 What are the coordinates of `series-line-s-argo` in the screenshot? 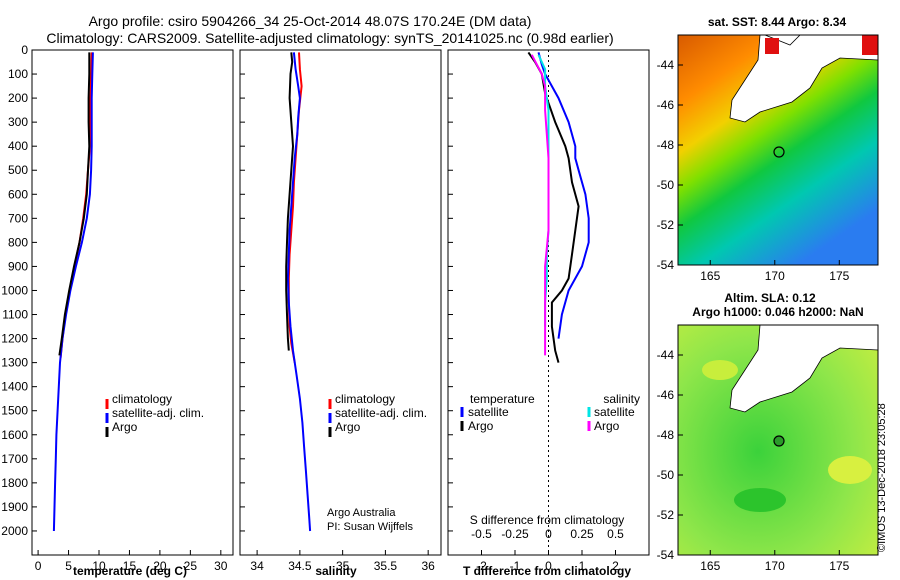 It's located at (540, 205).